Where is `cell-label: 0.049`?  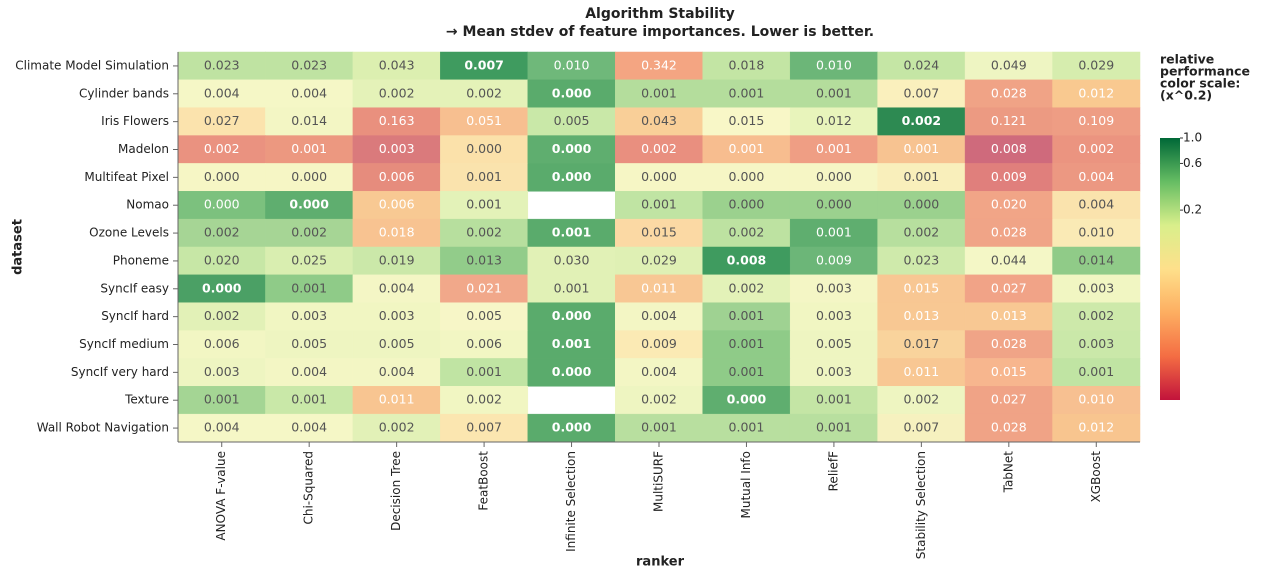 cell-label: 0.049 is located at coordinates (1009, 64).